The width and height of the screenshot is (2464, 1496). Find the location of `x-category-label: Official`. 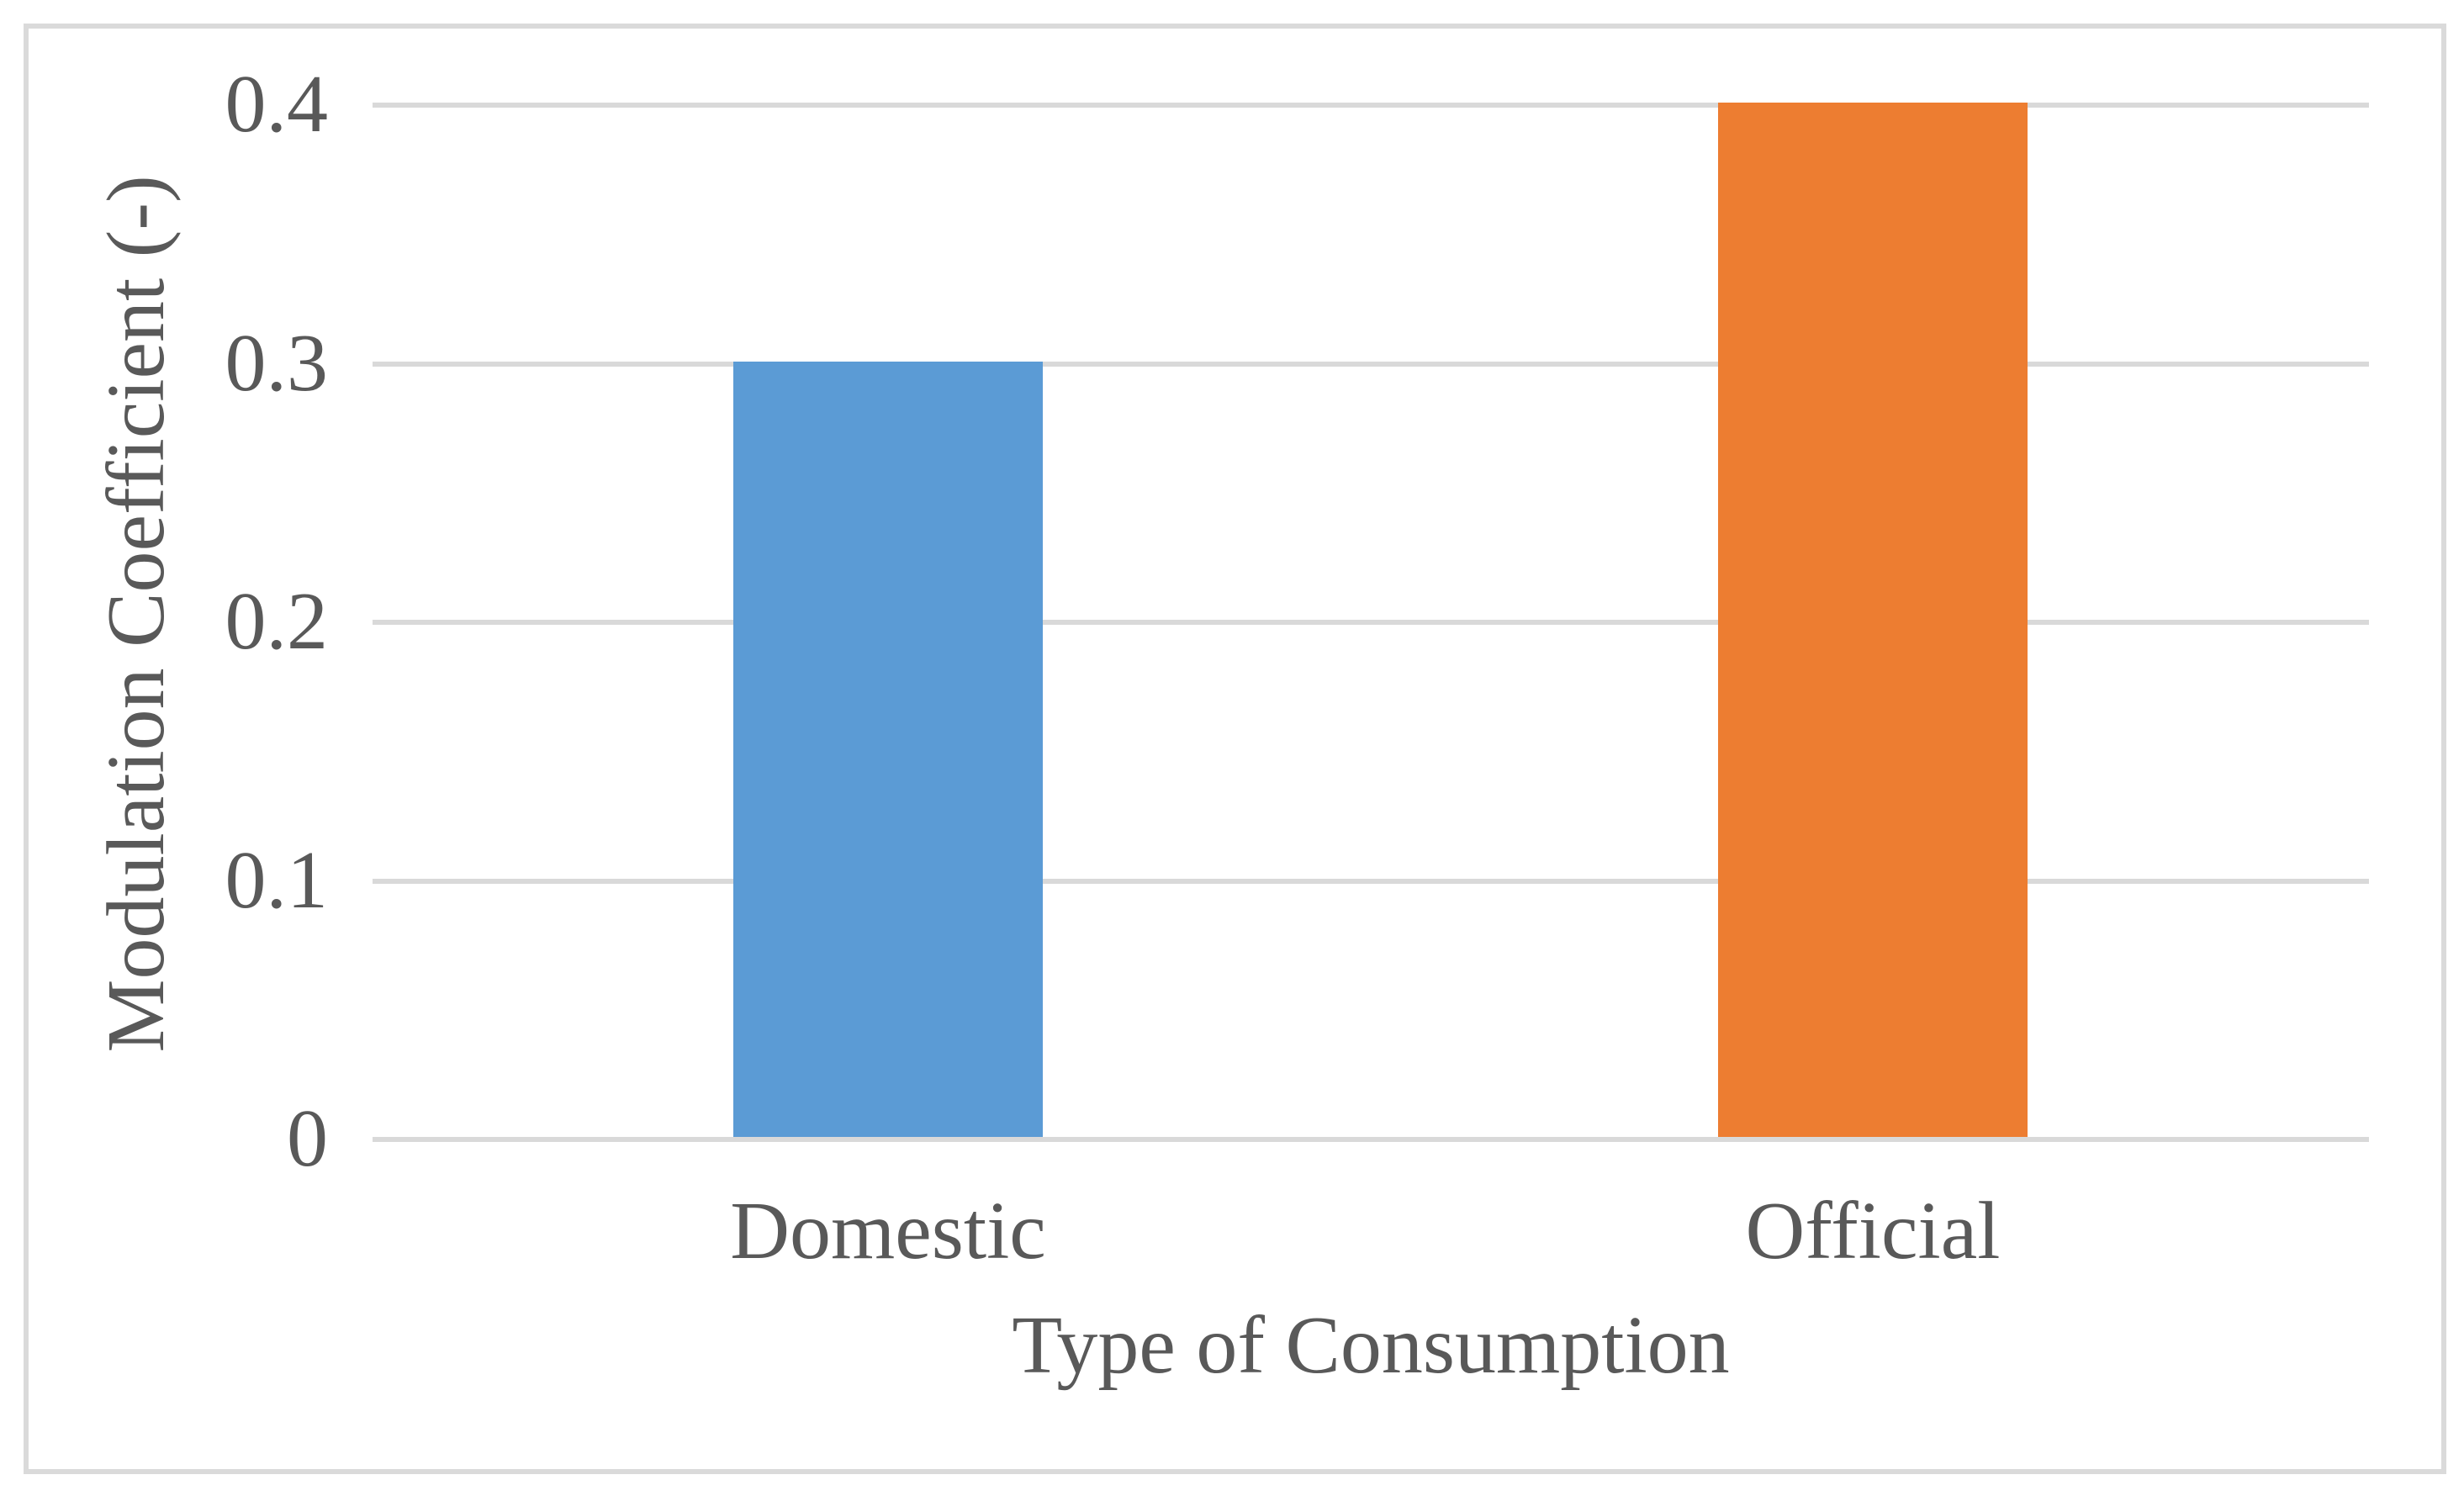

x-category-label: Official is located at coordinates (1873, 1231).